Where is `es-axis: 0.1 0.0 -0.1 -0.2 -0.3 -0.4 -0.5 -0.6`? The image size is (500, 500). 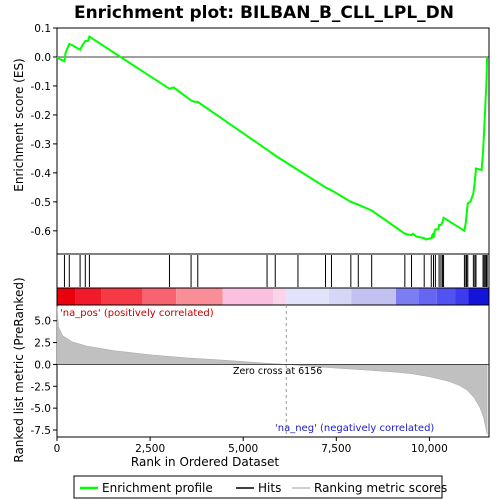 es-axis: 0.1 0.0 -0.1 -0.2 -0.3 -0.4 -0.5 -0.6 is located at coordinates (44, 130).